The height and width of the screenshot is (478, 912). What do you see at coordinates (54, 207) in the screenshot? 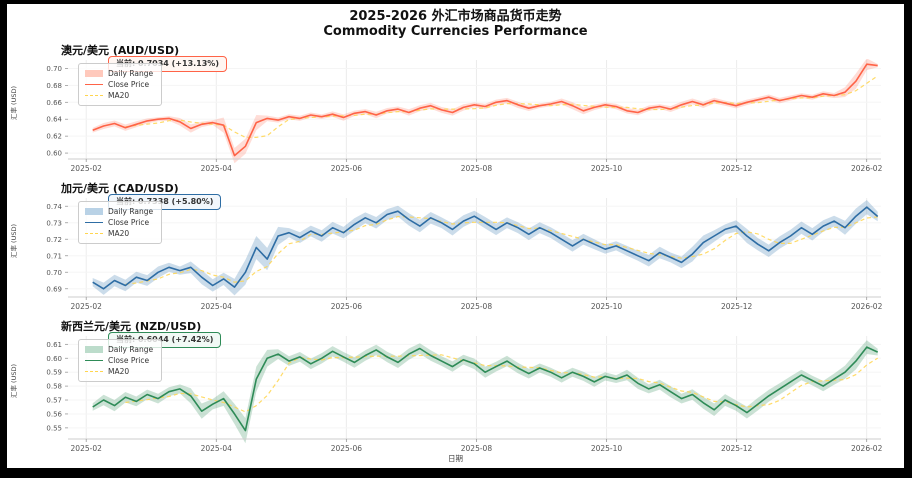
I see `svg-text: 0.74` at bounding box center [54, 207].